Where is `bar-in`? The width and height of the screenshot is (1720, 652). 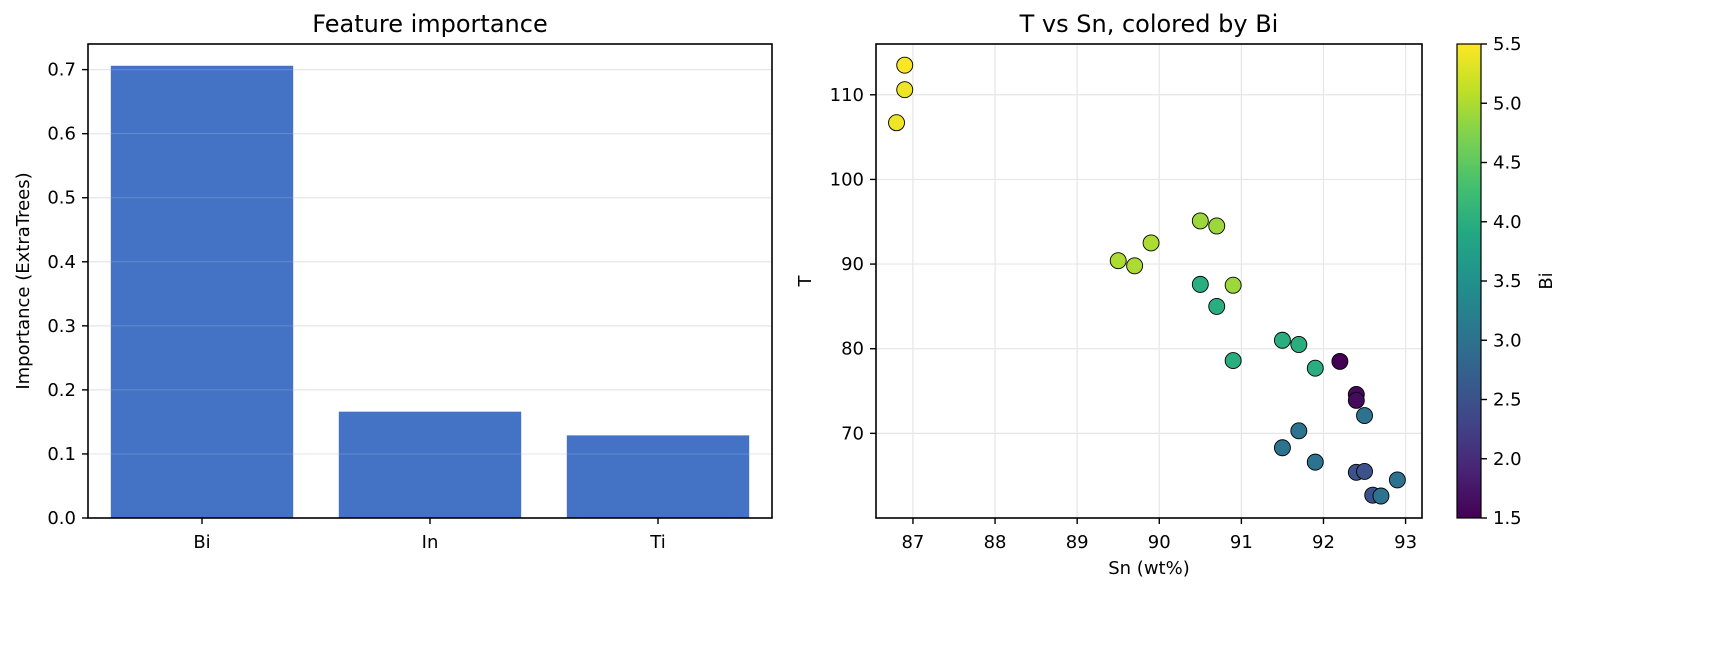
bar-in is located at coordinates (430, 464).